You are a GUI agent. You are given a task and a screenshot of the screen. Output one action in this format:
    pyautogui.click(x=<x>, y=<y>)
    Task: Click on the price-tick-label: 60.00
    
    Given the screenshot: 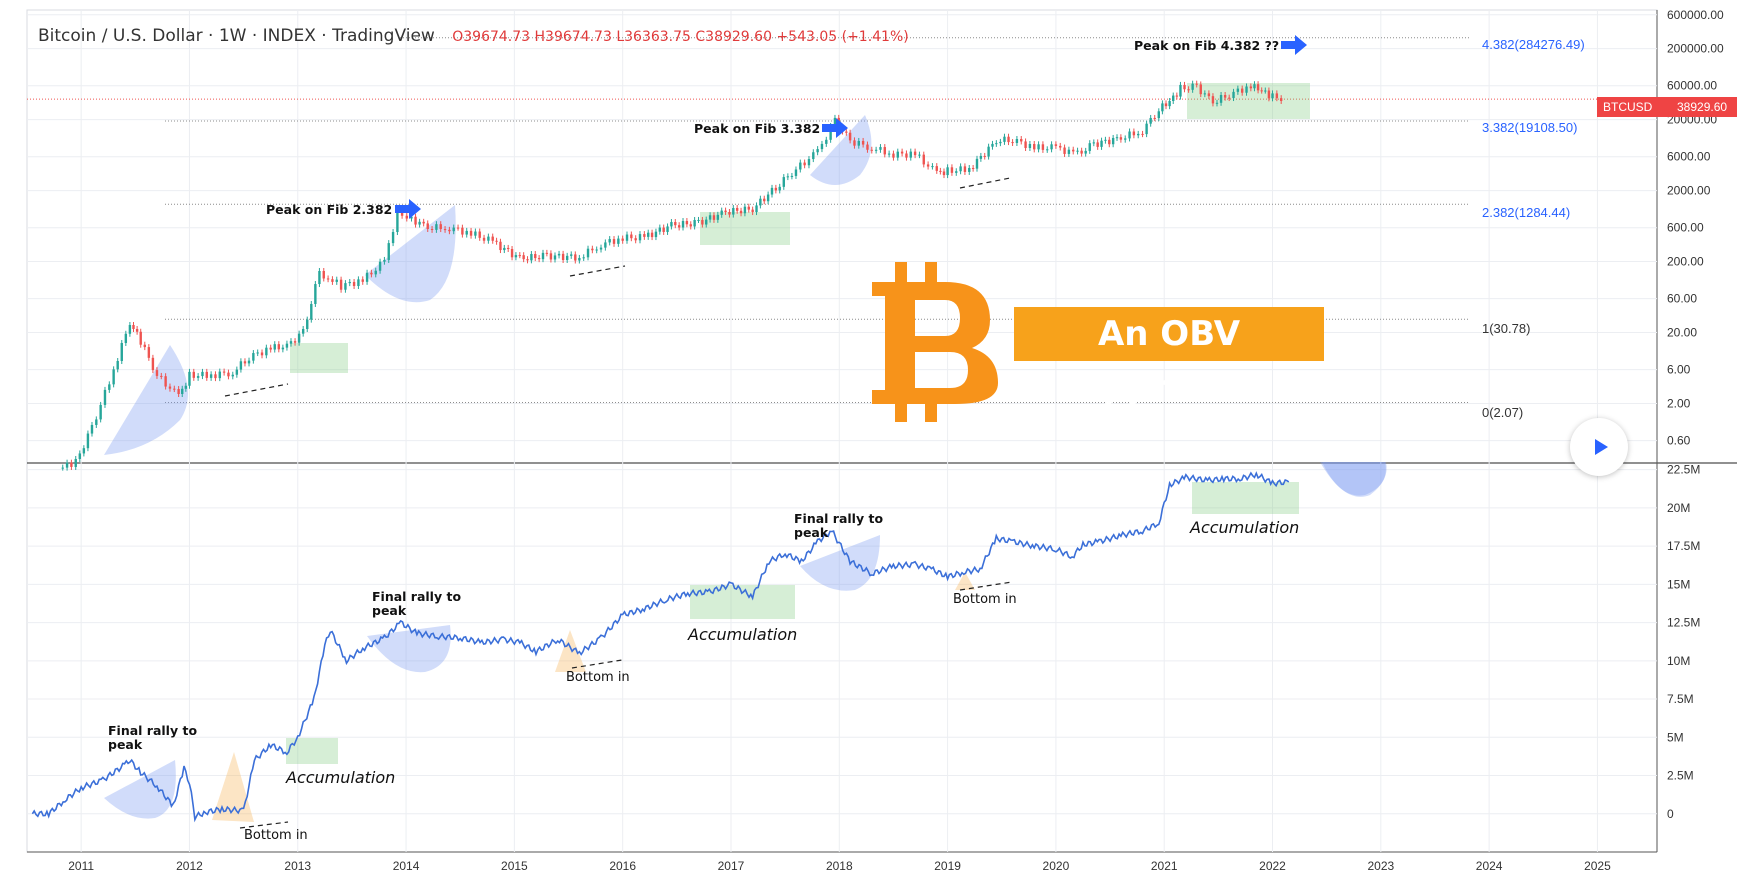 What is the action you would take?
    pyautogui.click(x=1682, y=299)
    